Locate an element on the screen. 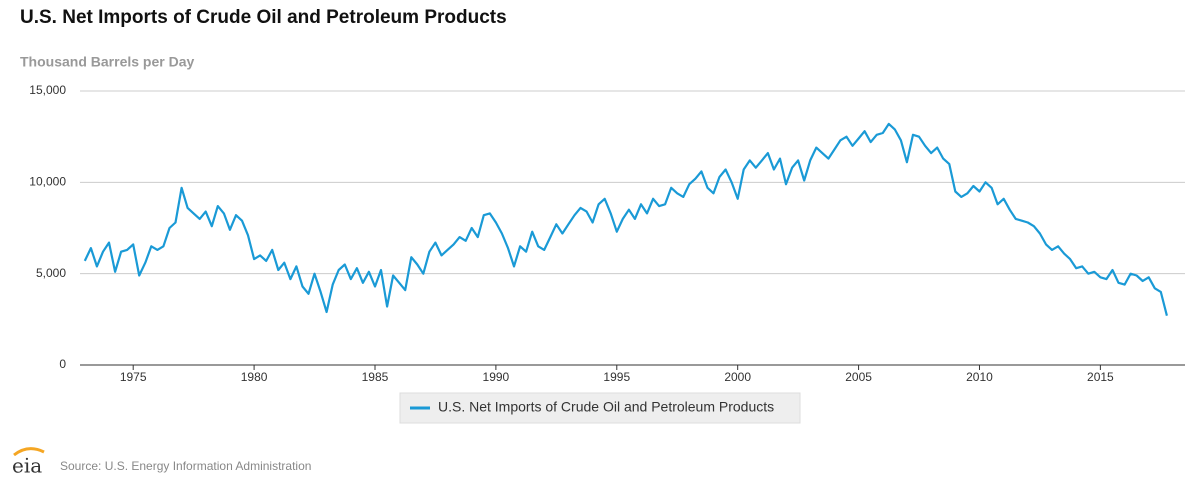 Image resolution: width=1200 pixels, height=484 pixels. legend-box is located at coordinates (600, 408).